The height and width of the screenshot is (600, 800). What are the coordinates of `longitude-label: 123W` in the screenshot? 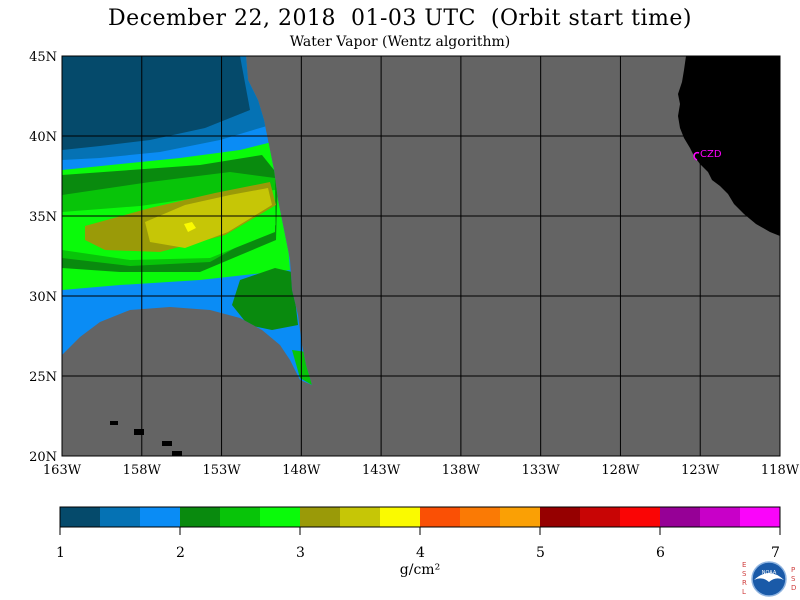 It's located at (700, 470).